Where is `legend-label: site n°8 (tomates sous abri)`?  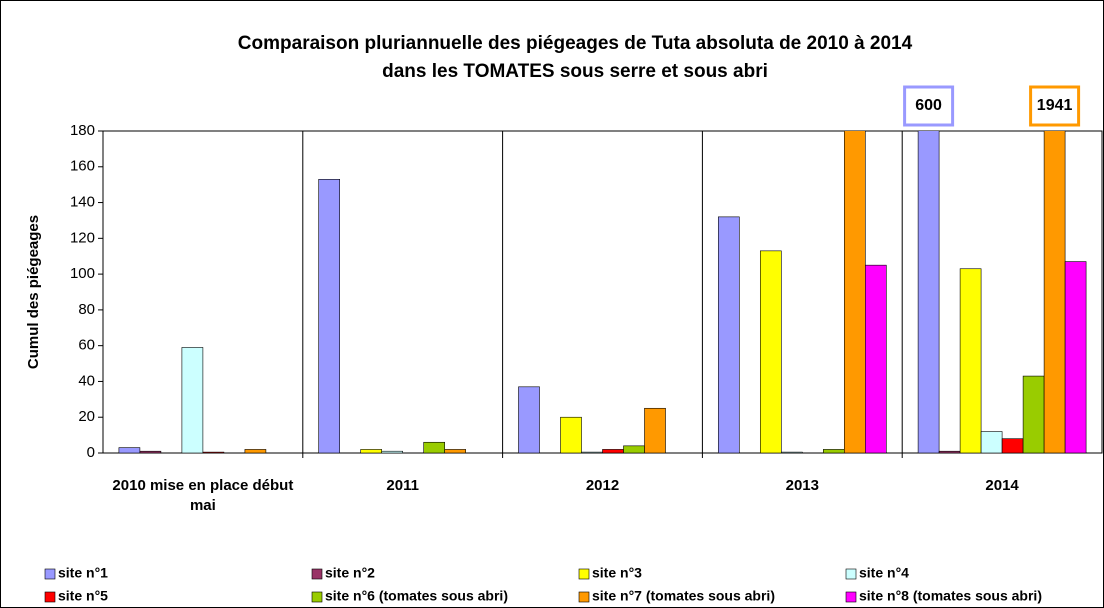 legend-label: site n°8 (tomates sous abri) is located at coordinates (950, 596).